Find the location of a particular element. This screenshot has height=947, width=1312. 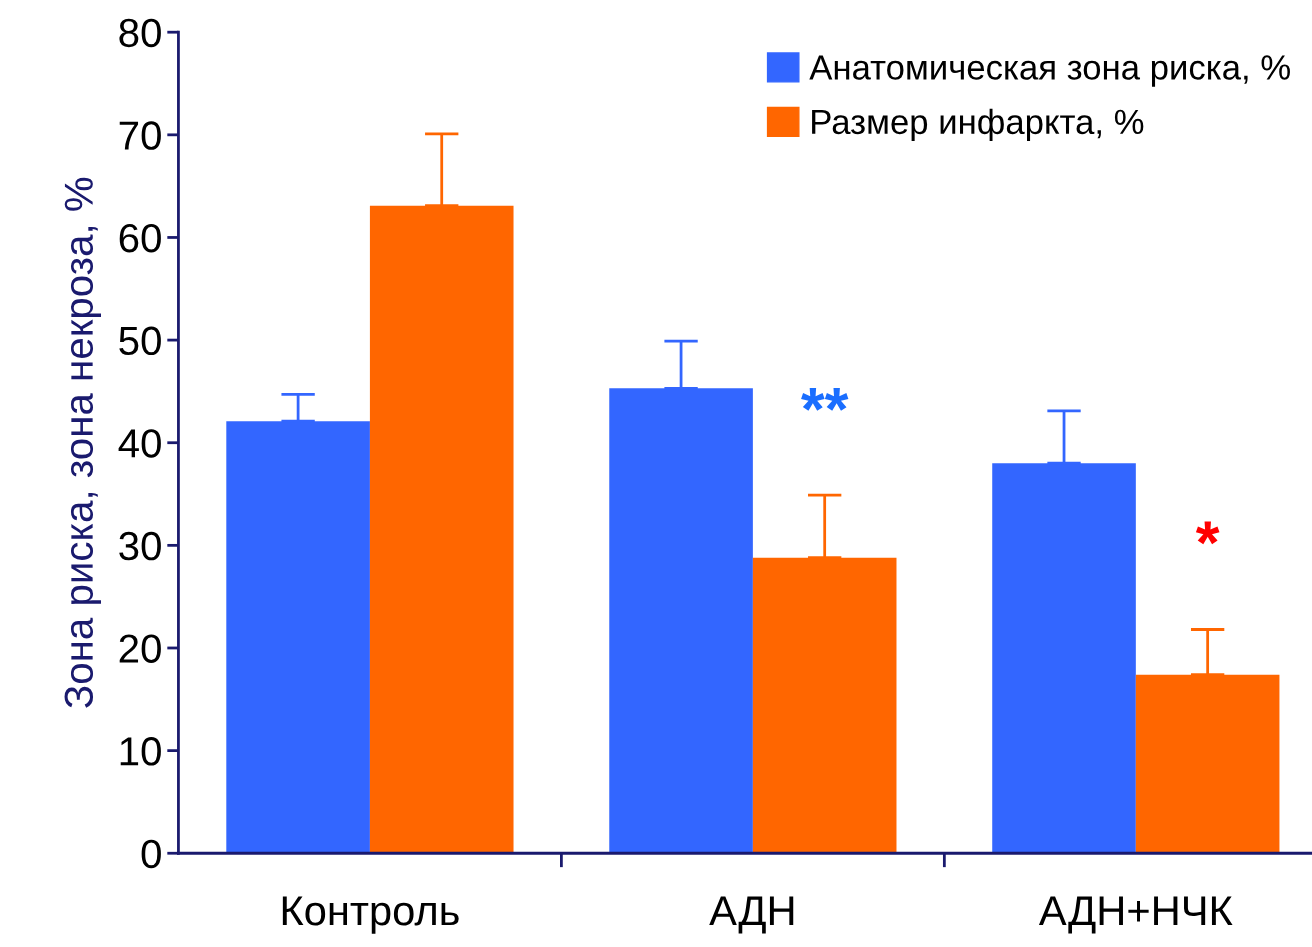

x-tick-label: АДН is located at coordinates (751, 915).